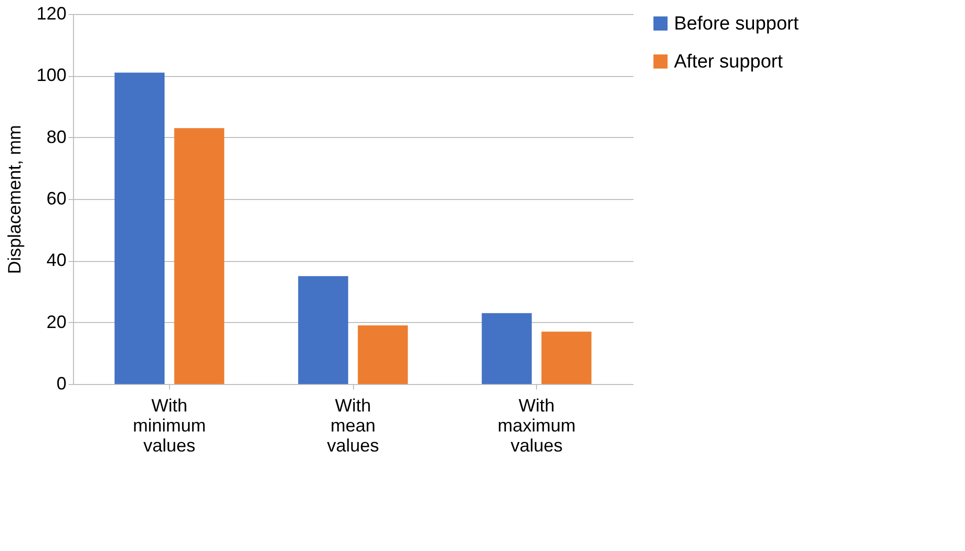 The image size is (965, 551). Describe the element at coordinates (14, 199) in the screenshot. I see `y-axis-title: Displacement, mm` at that location.